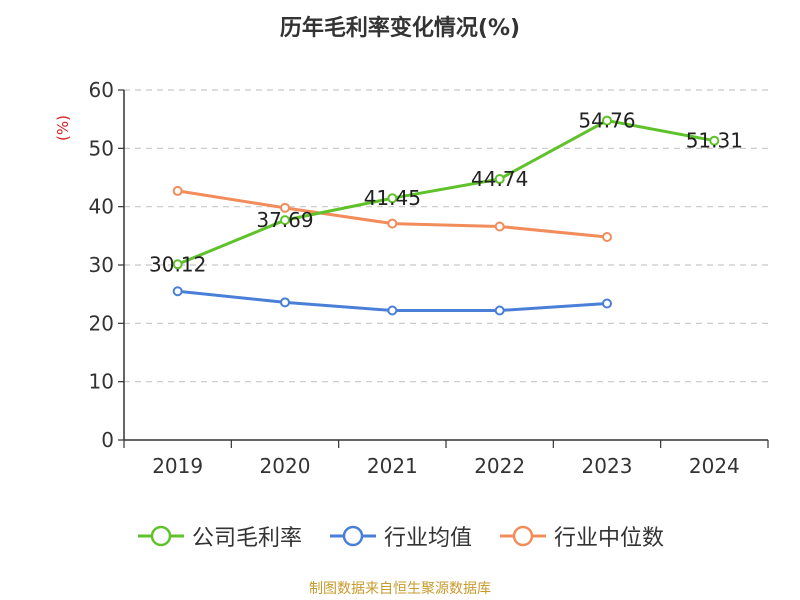 The width and height of the screenshot is (800, 600). I want to click on data-label: 54.76, so click(606, 121).